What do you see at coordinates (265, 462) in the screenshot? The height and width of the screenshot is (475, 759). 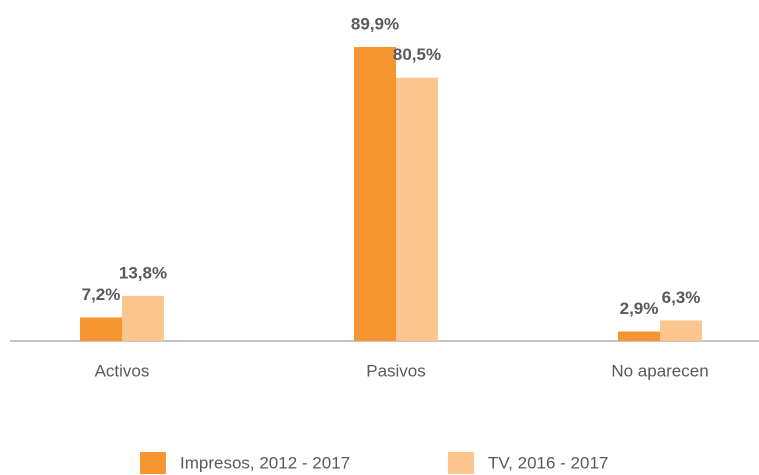 I see `legend-label: Impresos, 2012 - 2017` at bounding box center [265, 462].